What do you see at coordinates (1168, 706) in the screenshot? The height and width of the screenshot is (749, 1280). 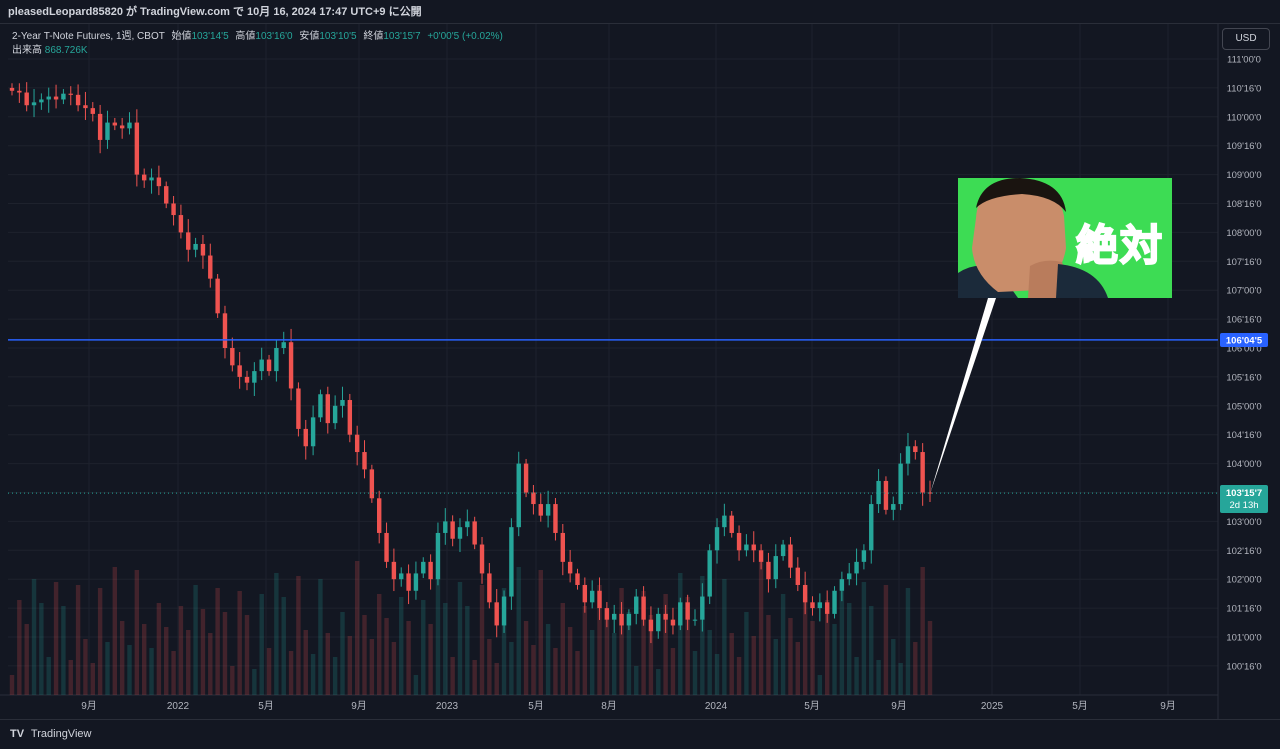 I see `time-tick-label: 9月` at bounding box center [1168, 706].